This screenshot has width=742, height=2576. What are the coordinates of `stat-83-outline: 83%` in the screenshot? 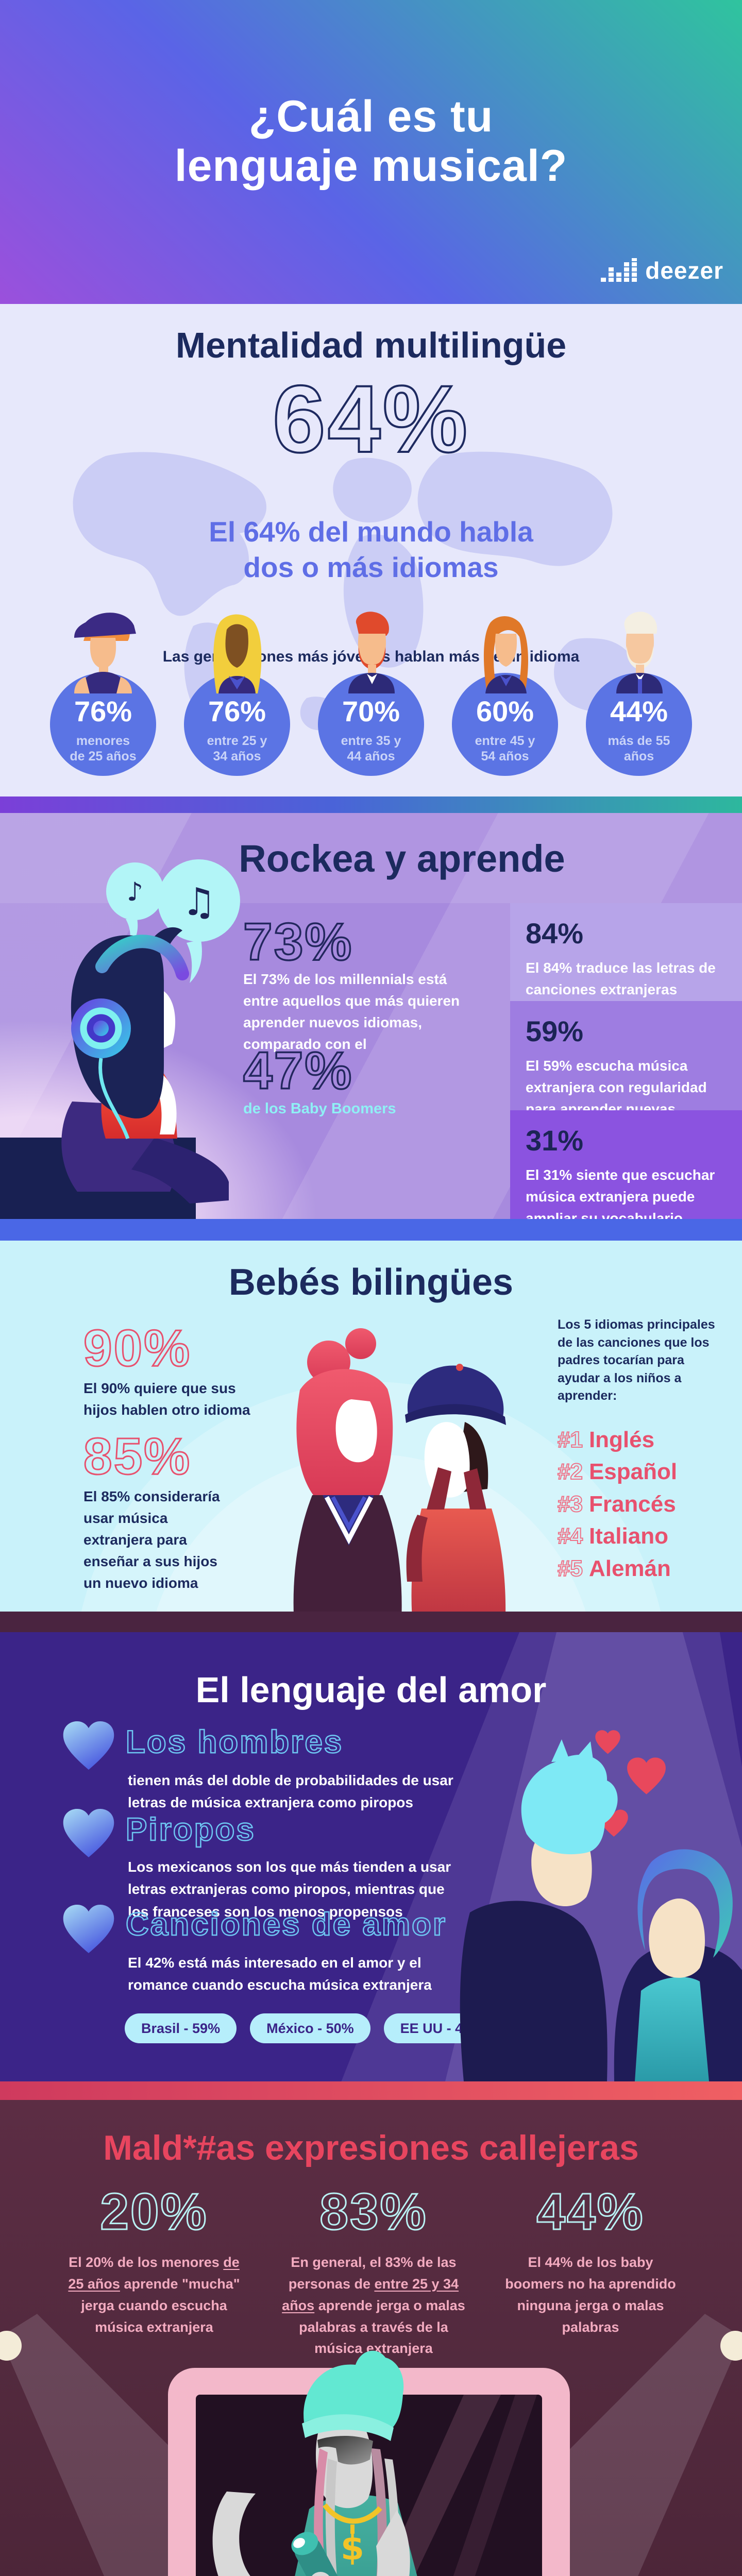 It's located at (373, 2212).